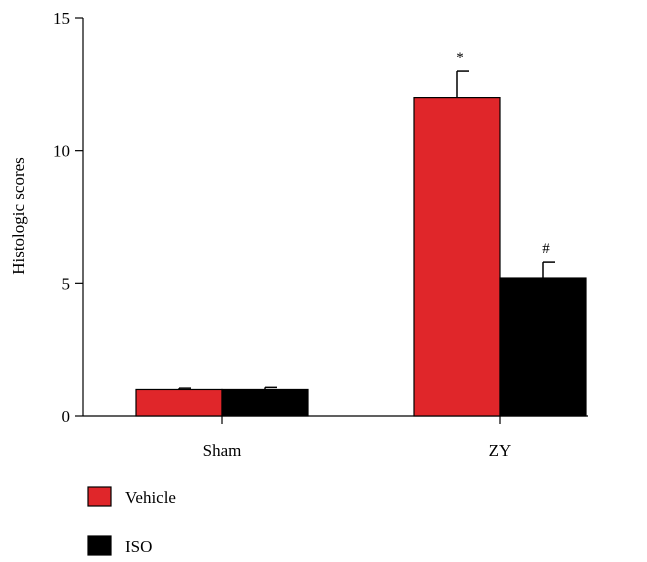 Image resolution: width=647 pixels, height=562 pixels. I want to click on legend-label-iso: ISO, so click(138, 546).